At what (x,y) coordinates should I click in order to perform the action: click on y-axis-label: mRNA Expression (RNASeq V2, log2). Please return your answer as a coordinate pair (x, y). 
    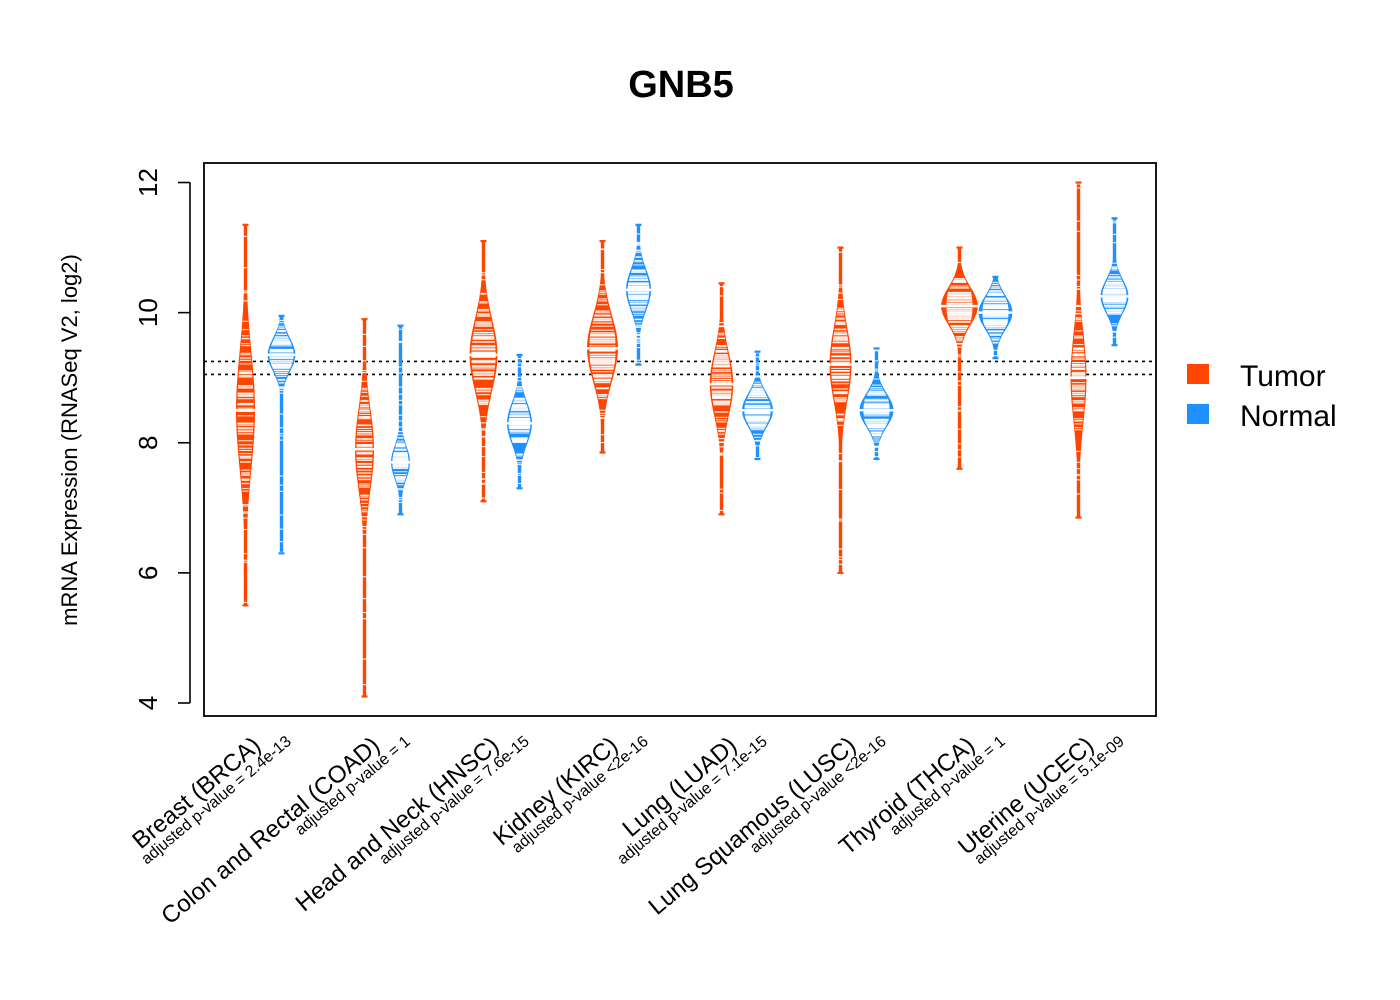
    Looking at the image, I should click on (69, 440).